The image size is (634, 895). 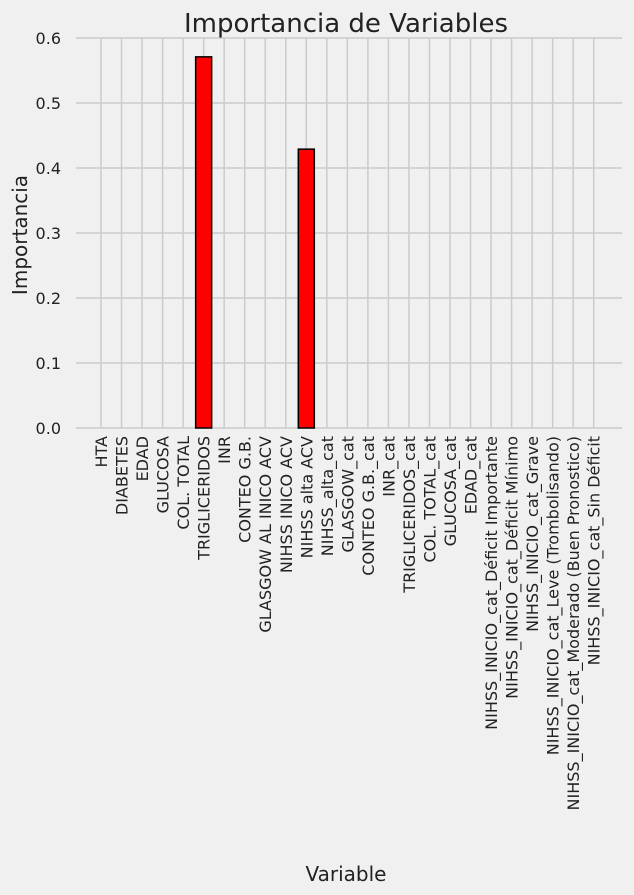 What do you see at coordinates (48, 103) in the screenshot?
I see `y-tick-label: 0.5` at bounding box center [48, 103].